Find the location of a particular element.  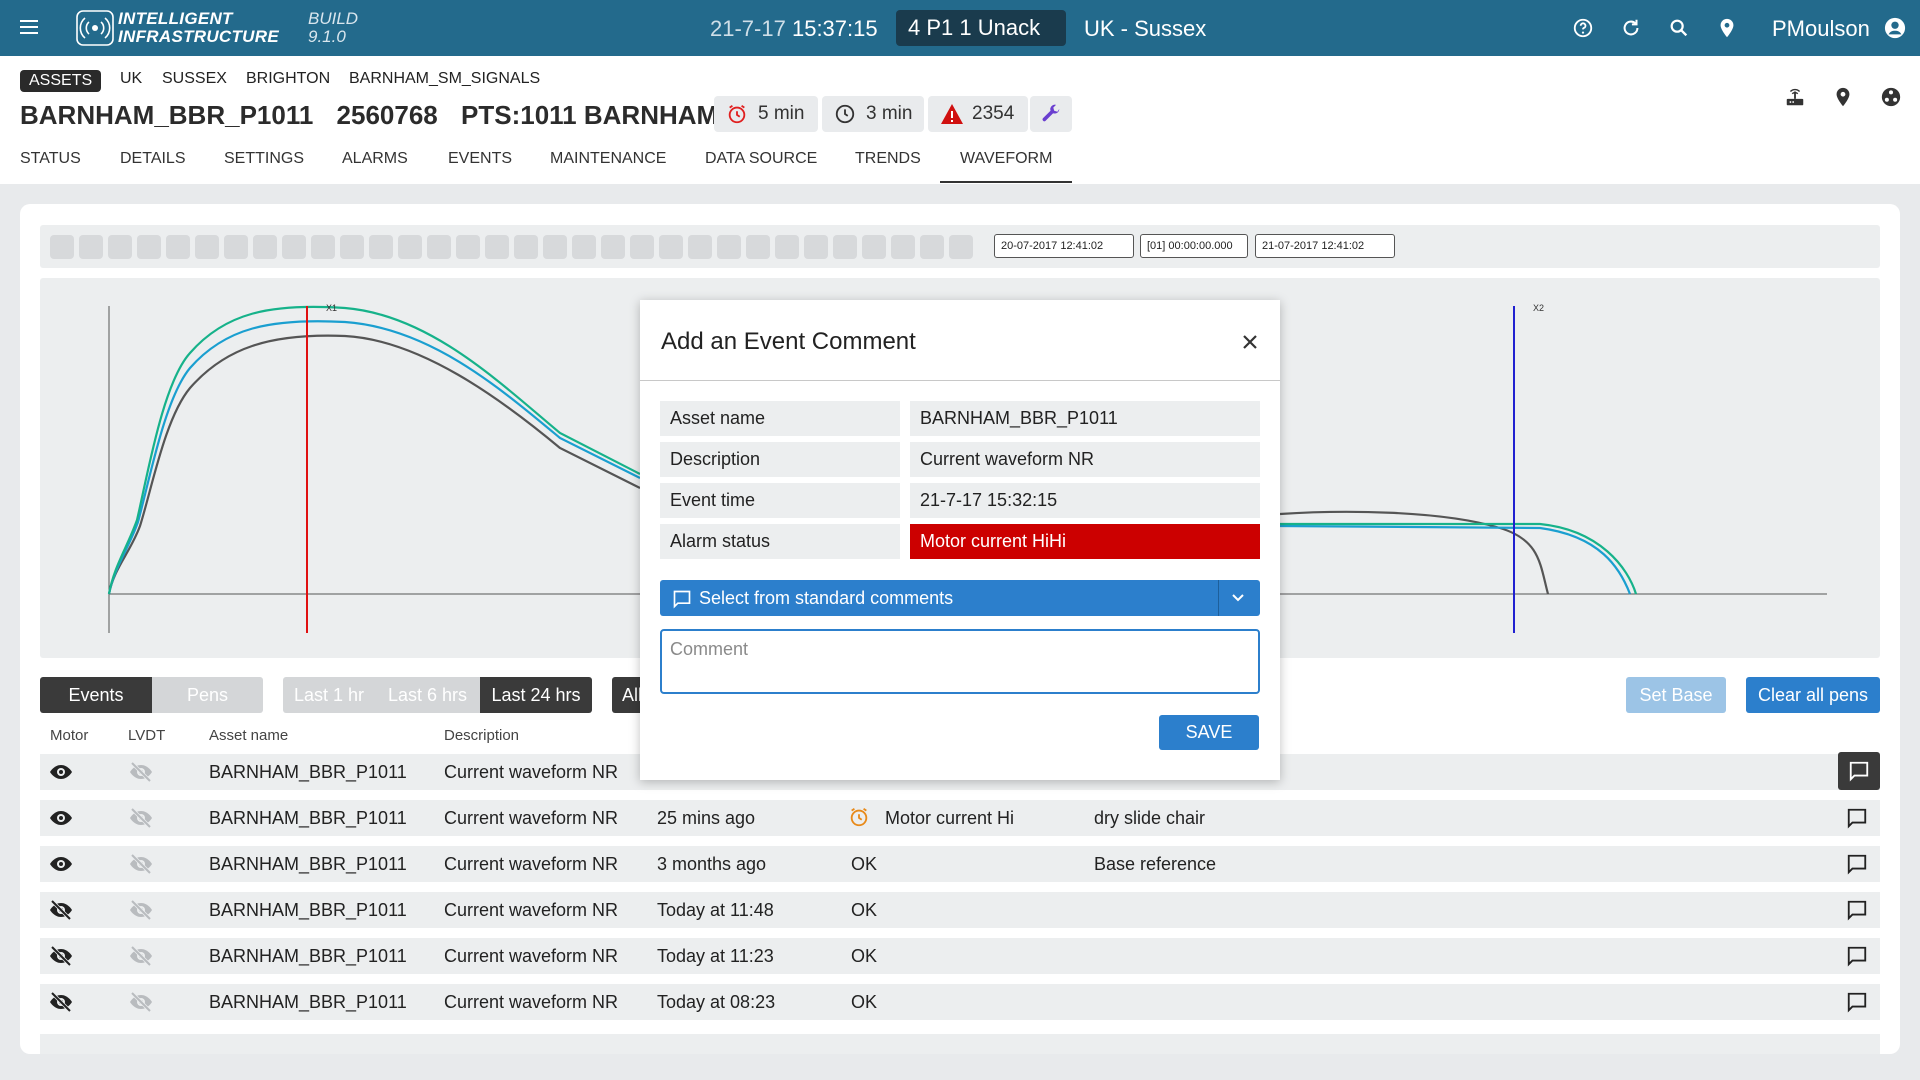

router-icon is located at coordinates (1795, 97).